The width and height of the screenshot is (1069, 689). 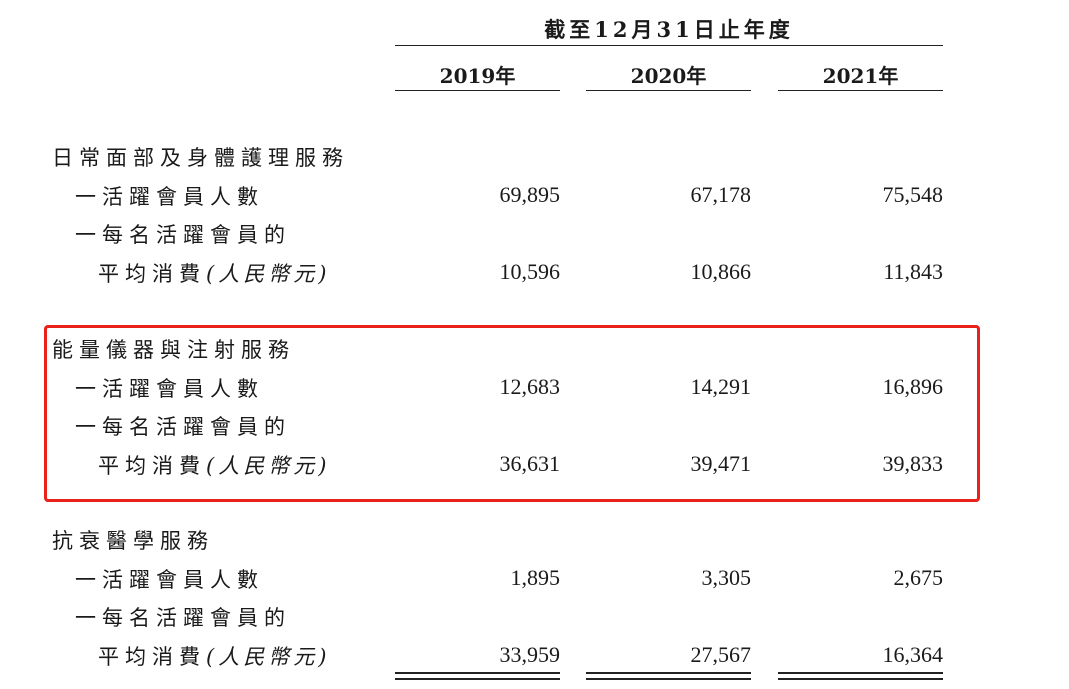 I want to click on period-header: 截至12月31日止年度, so click(x=669, y=29).